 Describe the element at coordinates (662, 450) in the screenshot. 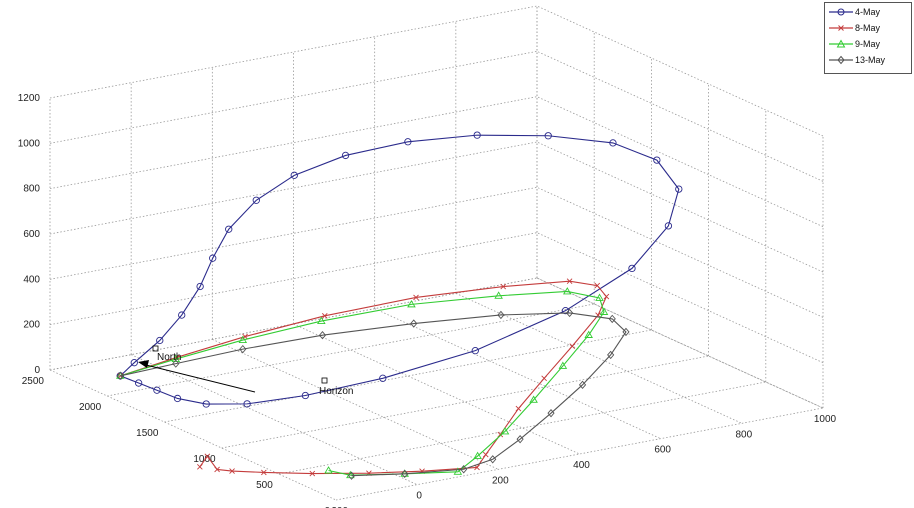

I see `x-tick-label: 600` at that location.